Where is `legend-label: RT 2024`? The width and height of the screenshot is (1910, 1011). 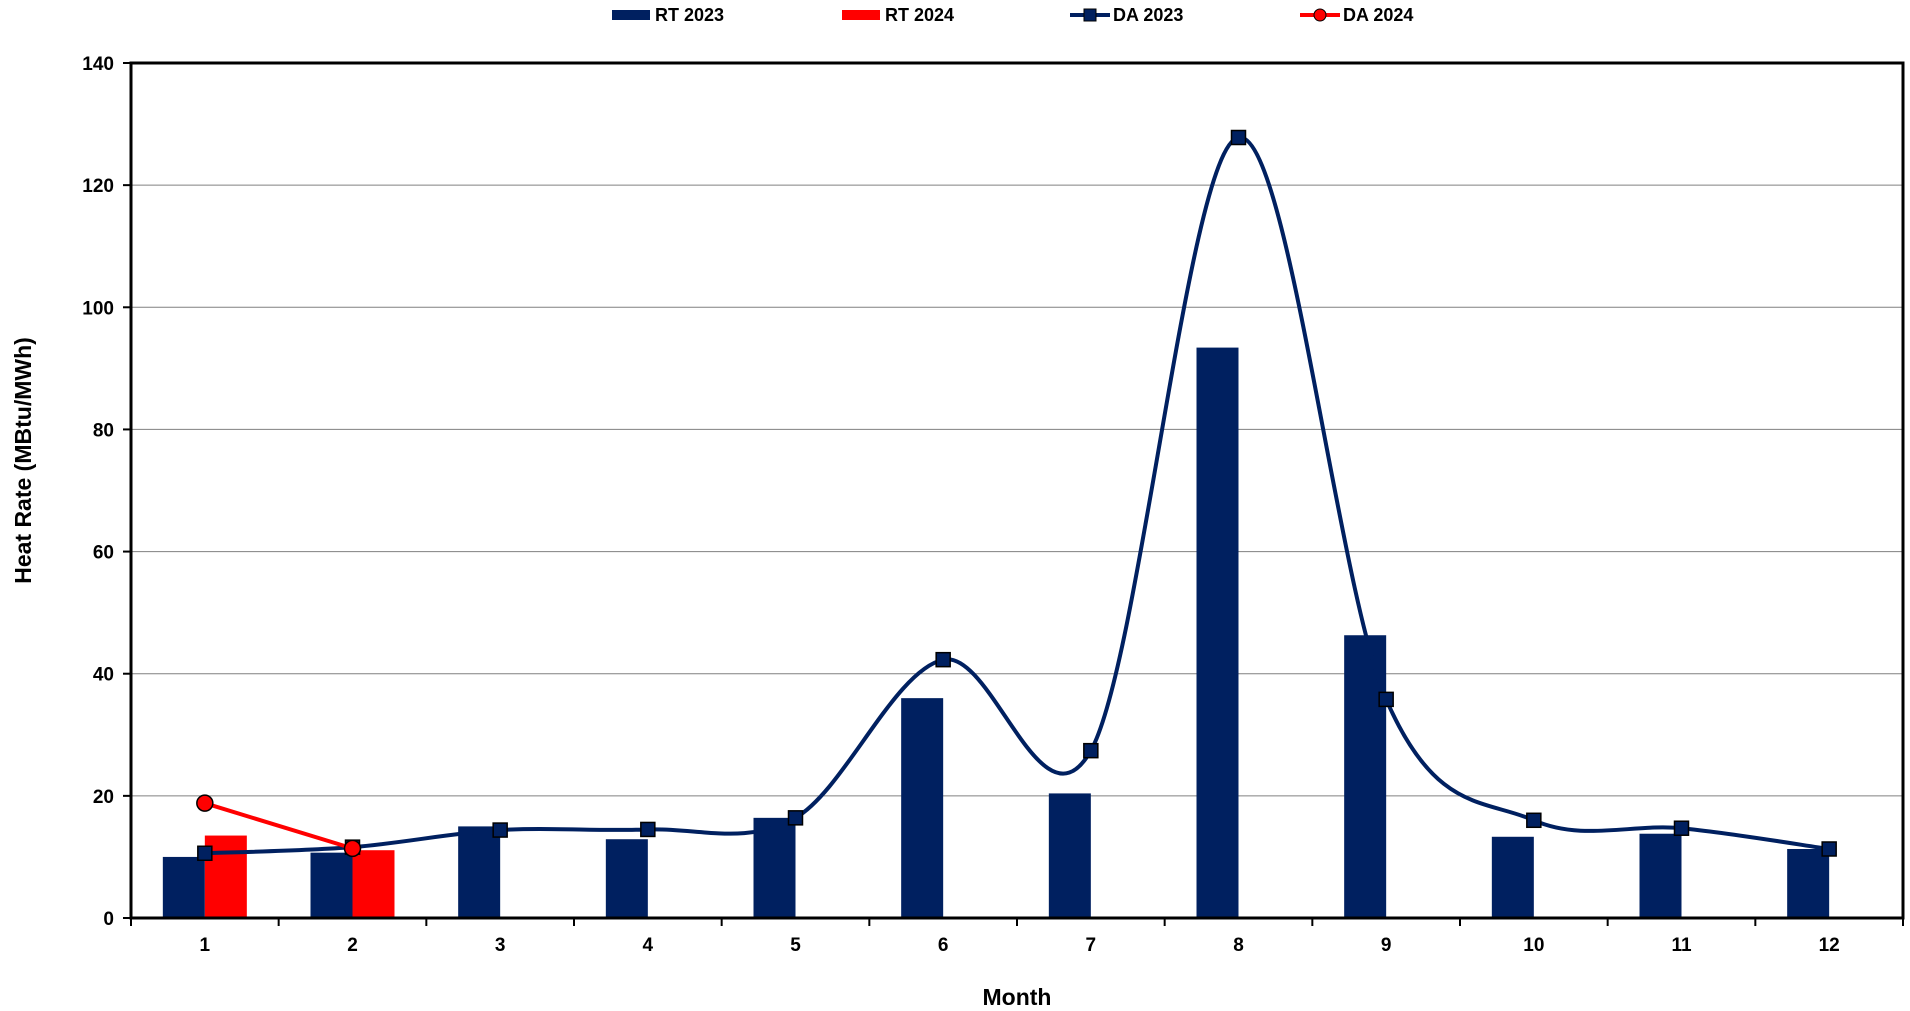
legend-label: RT 2024 is located at coordinates (919, 15).